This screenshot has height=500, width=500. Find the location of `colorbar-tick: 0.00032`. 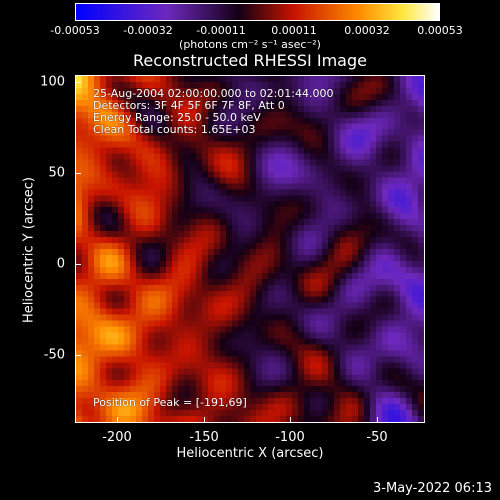

colorbar-tick: 0.00032 is located at coordinates (367, 30).